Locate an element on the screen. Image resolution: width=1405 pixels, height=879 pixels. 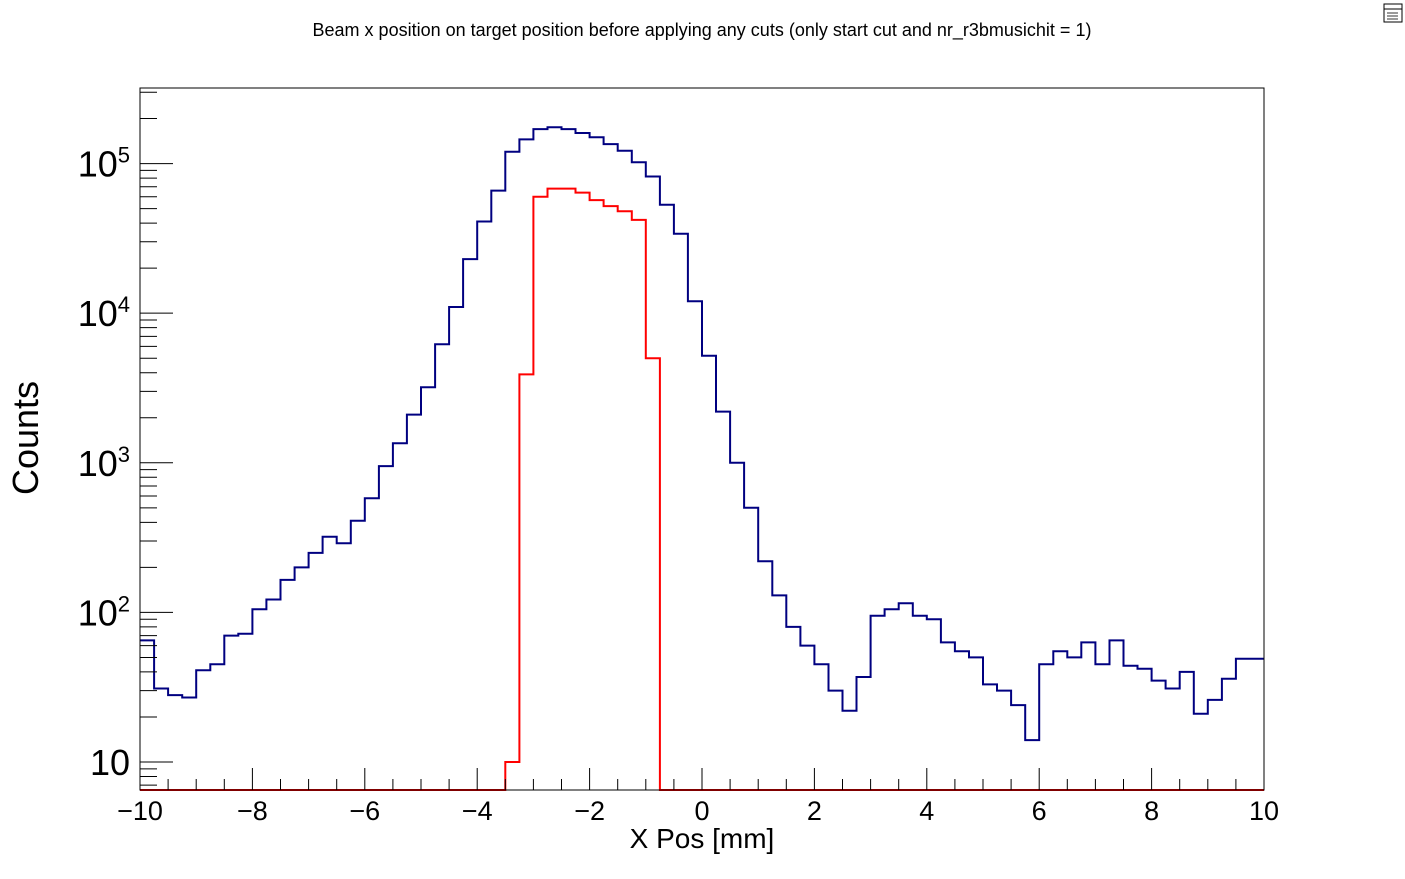
x-tick-label: 10 is located at coordinates (1264, 811).